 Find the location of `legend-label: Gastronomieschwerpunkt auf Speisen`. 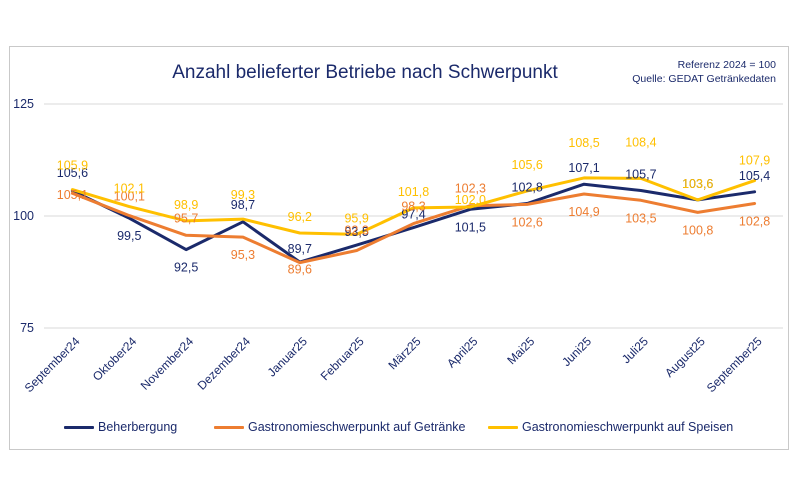

legend-label: Gastronomieschwerpunkt auf Speisen is located at coordinates (628, 427).